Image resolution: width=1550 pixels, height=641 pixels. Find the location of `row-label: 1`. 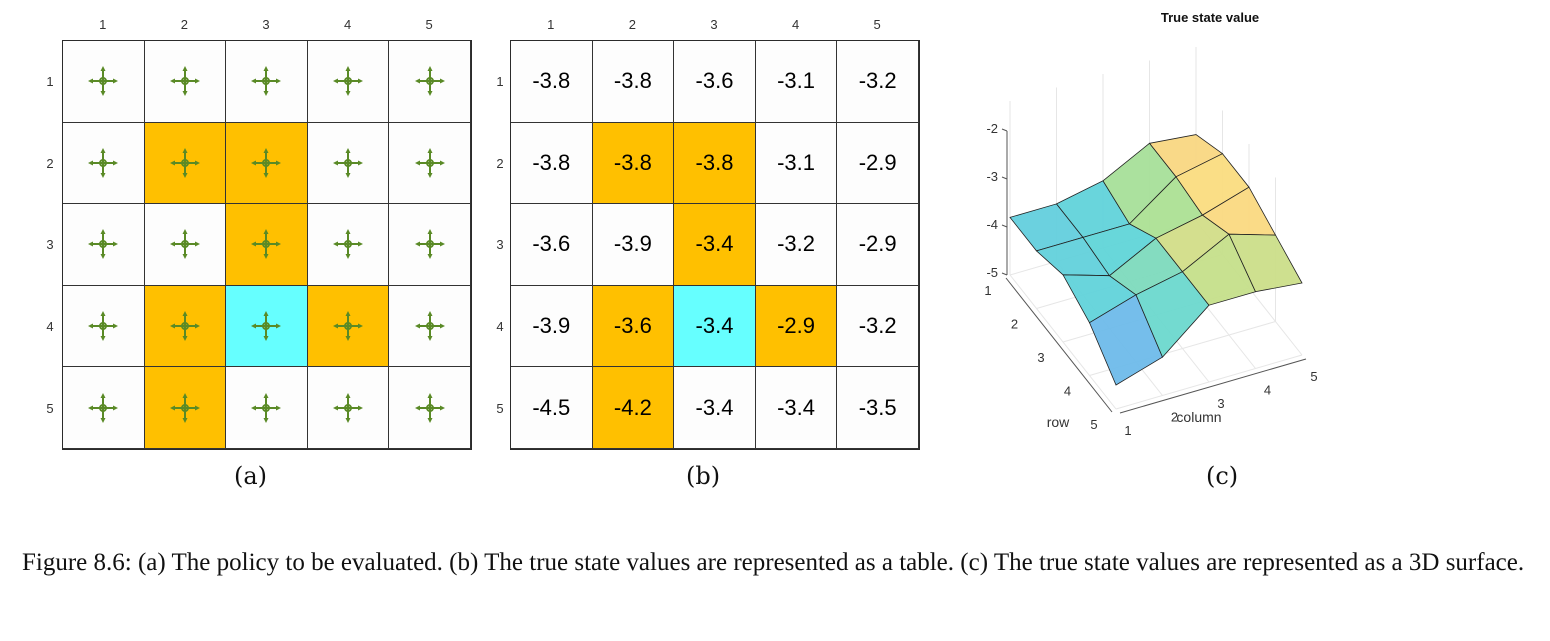

row-label: 1 is located at coordinates (500, 82).